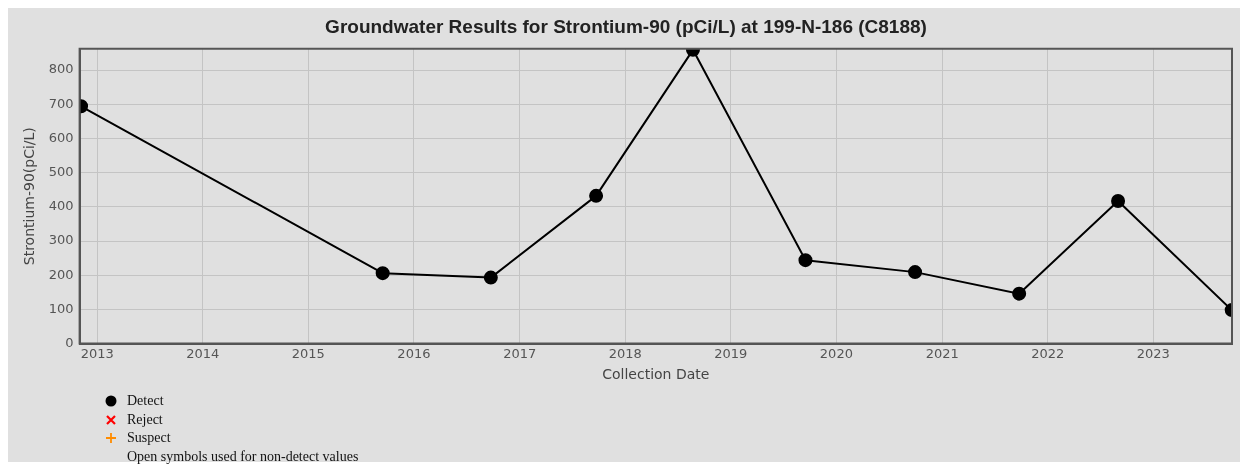 Image resolution: width=1248 pixels, height=470 pixels. What do you see at coordinates (61, 274) in the screenshot?
I see `y-tick-label: 200` at bounding box center [61, 274].